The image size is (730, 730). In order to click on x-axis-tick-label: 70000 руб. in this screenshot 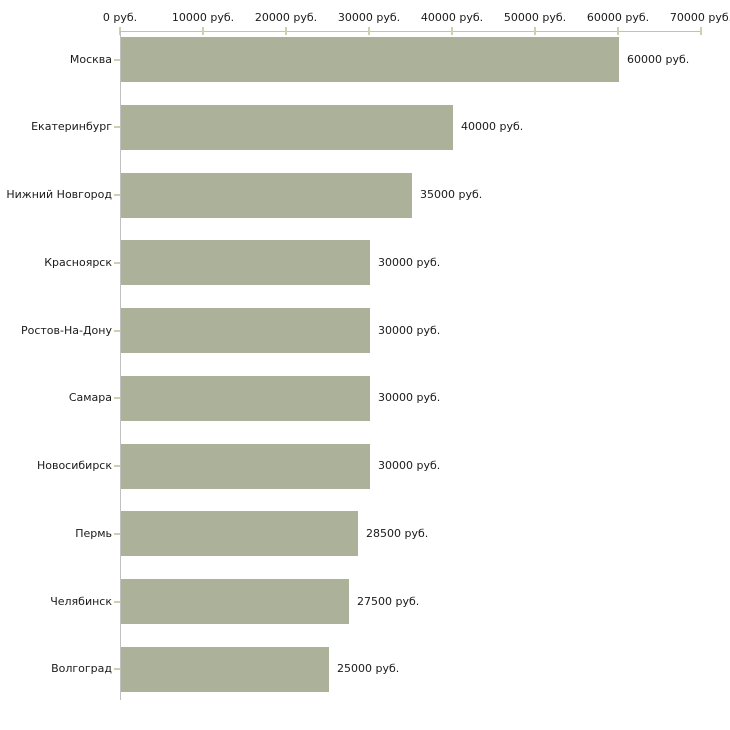, I will do `click(699, 17)`.